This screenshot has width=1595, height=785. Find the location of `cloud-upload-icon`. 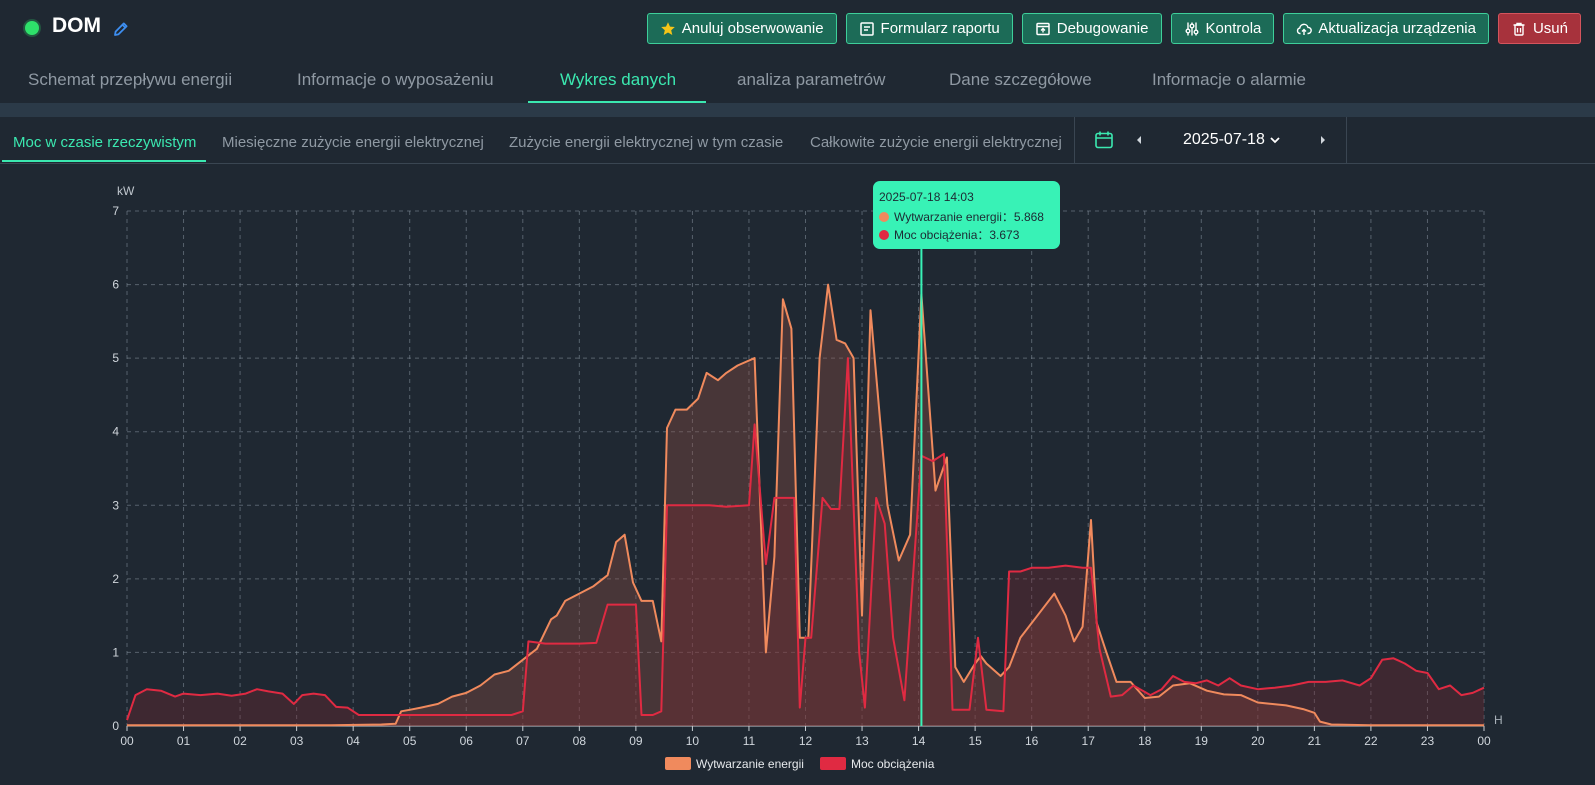

cloud-upload-icon is located at coordinates (1305, 29).